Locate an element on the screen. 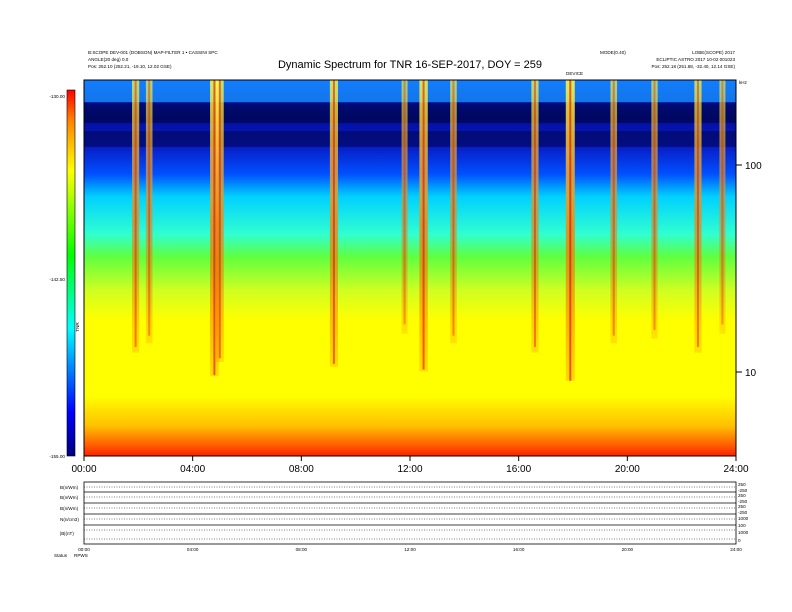  y-tick-10: 10 is located at coordinates (751, 373).